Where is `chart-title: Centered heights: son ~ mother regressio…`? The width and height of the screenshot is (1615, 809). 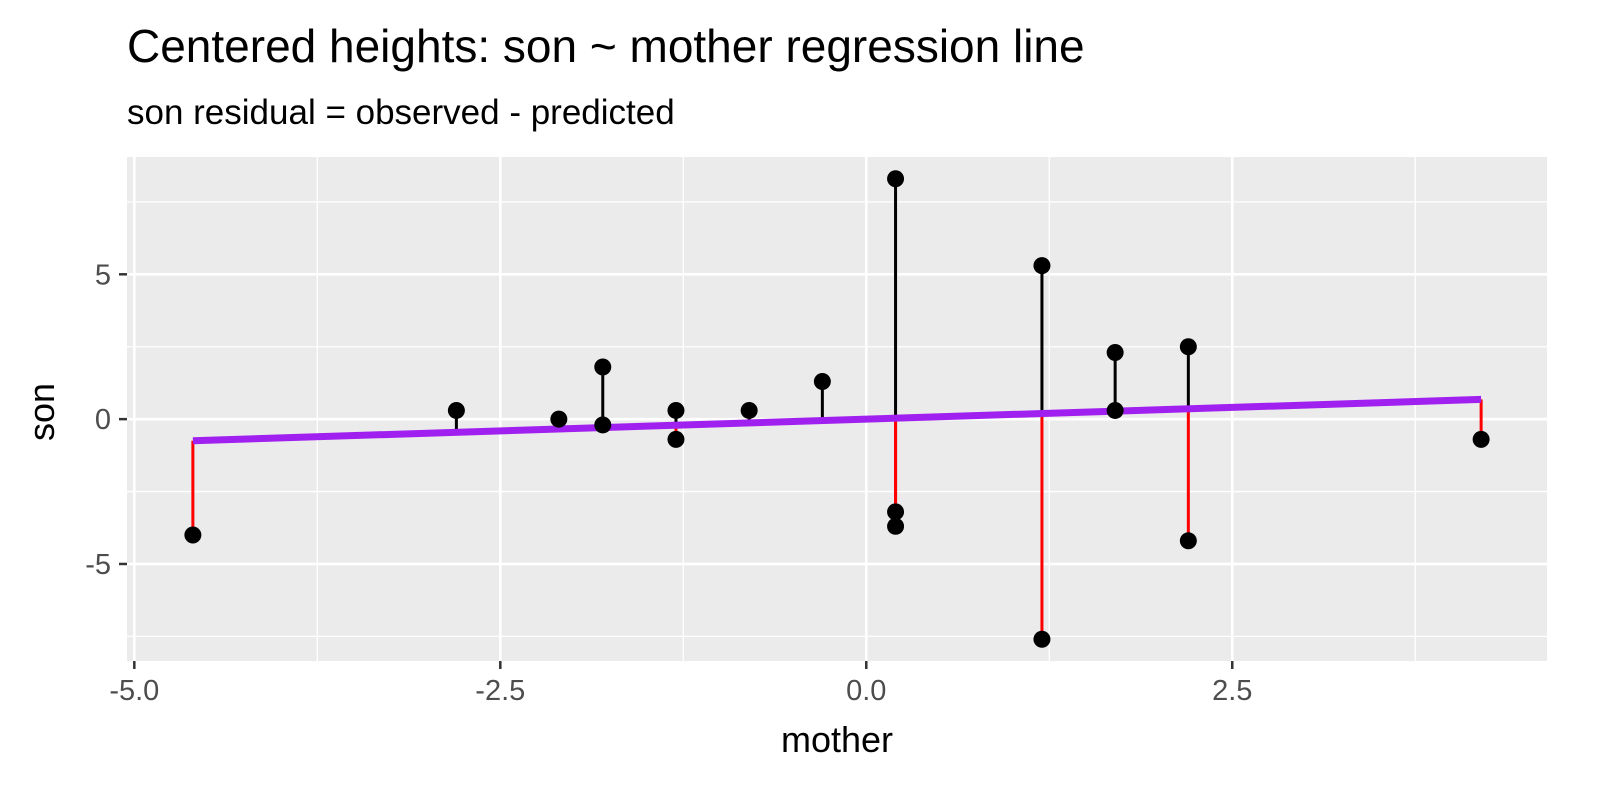 chart-title: Centered heights: son ~ mother regressio… is located at coordinates (606, 46).